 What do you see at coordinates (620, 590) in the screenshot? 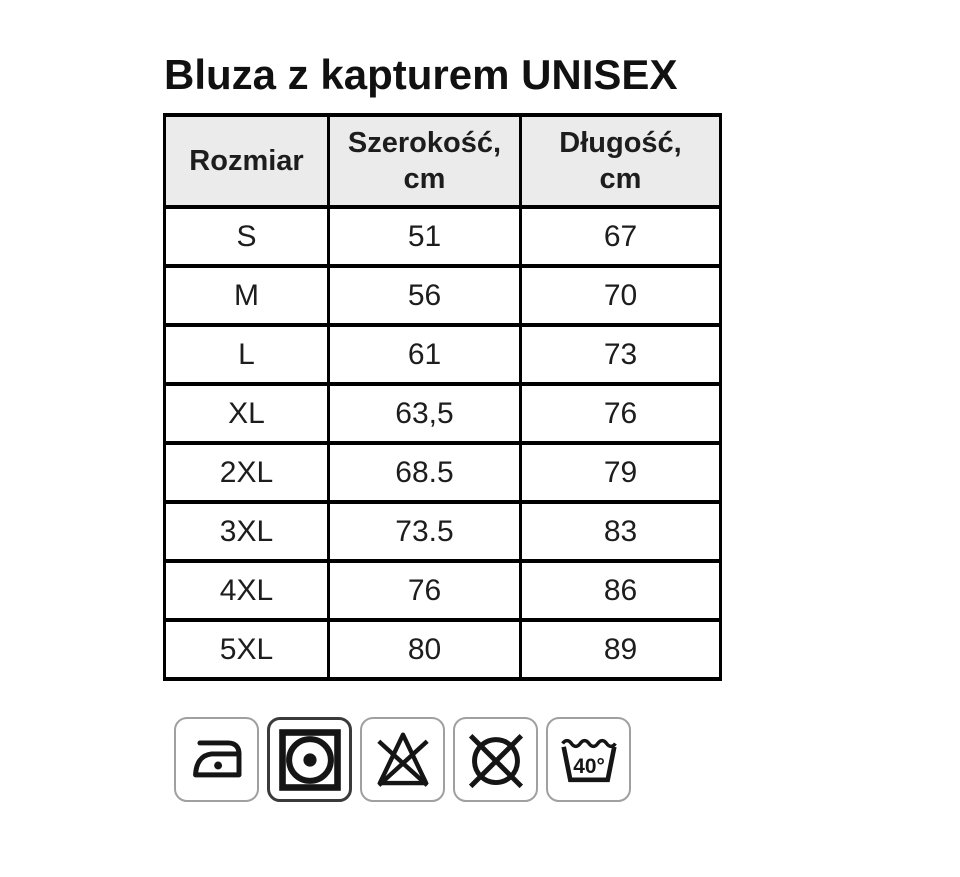
I see `length-cell: 86` at bounding box center [620, 590].